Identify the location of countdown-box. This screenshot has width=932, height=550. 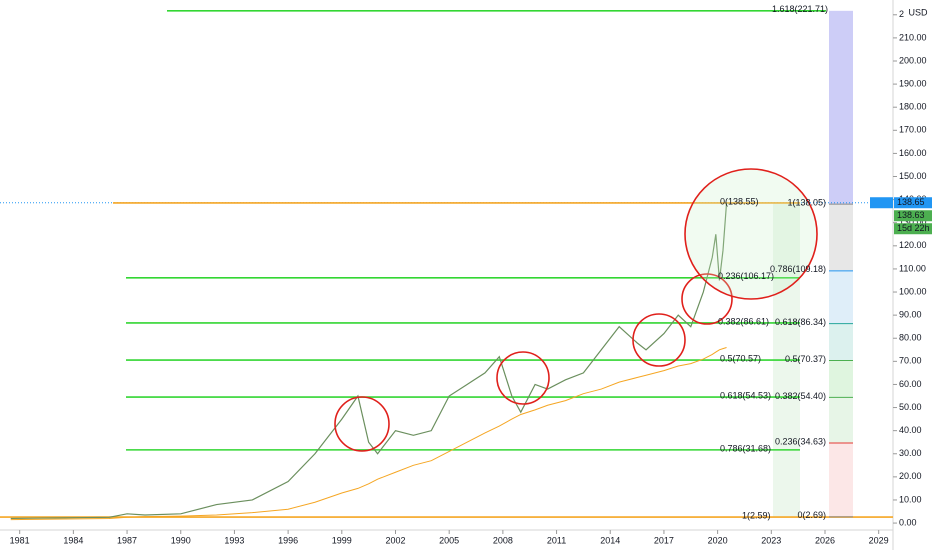
(913, 229).